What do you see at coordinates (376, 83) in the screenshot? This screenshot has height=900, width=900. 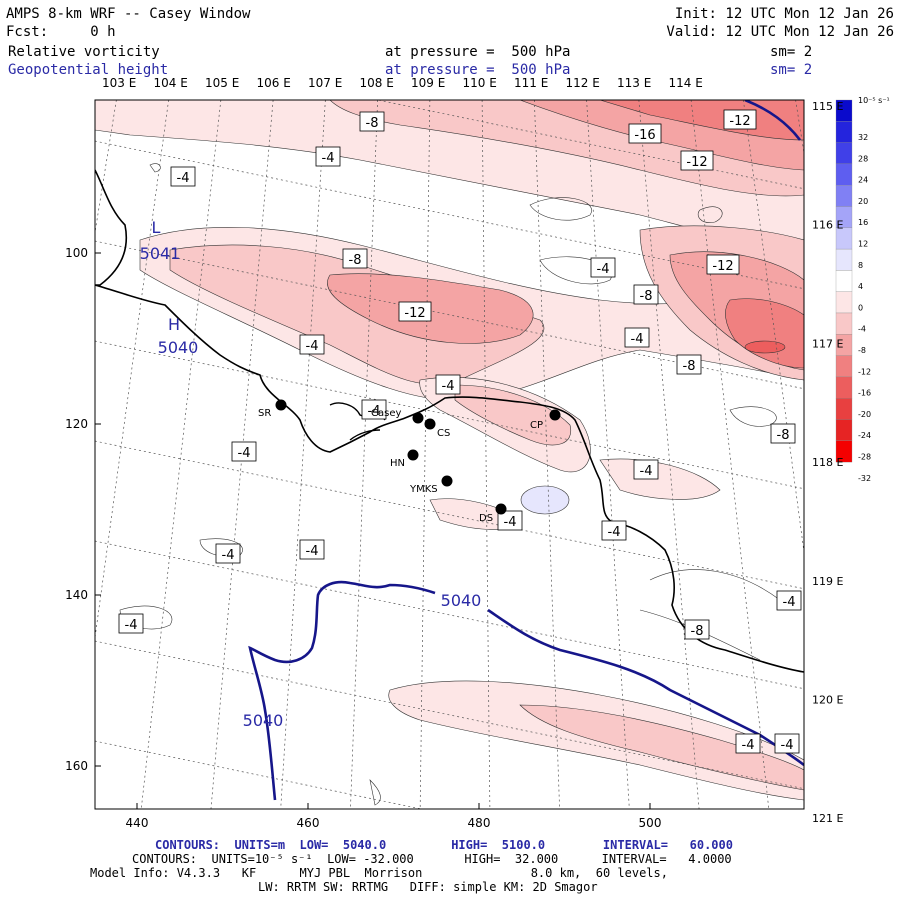 I see `longitude-label: 108 E` at bounding box center [376, 83].